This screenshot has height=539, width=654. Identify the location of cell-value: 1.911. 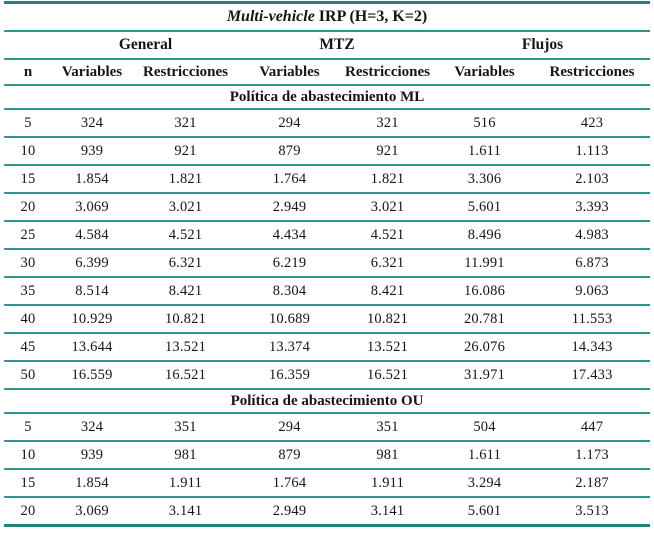
(387, 482).